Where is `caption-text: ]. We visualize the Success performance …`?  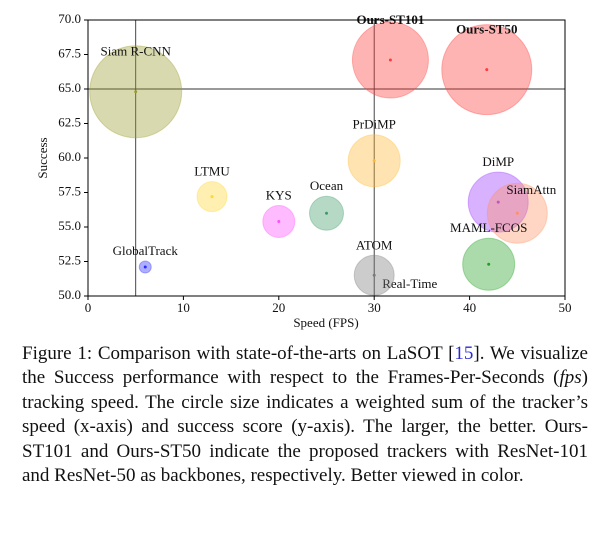
caption-text: ]. We visualize the Success performance … is located at coordinates (305, 366).